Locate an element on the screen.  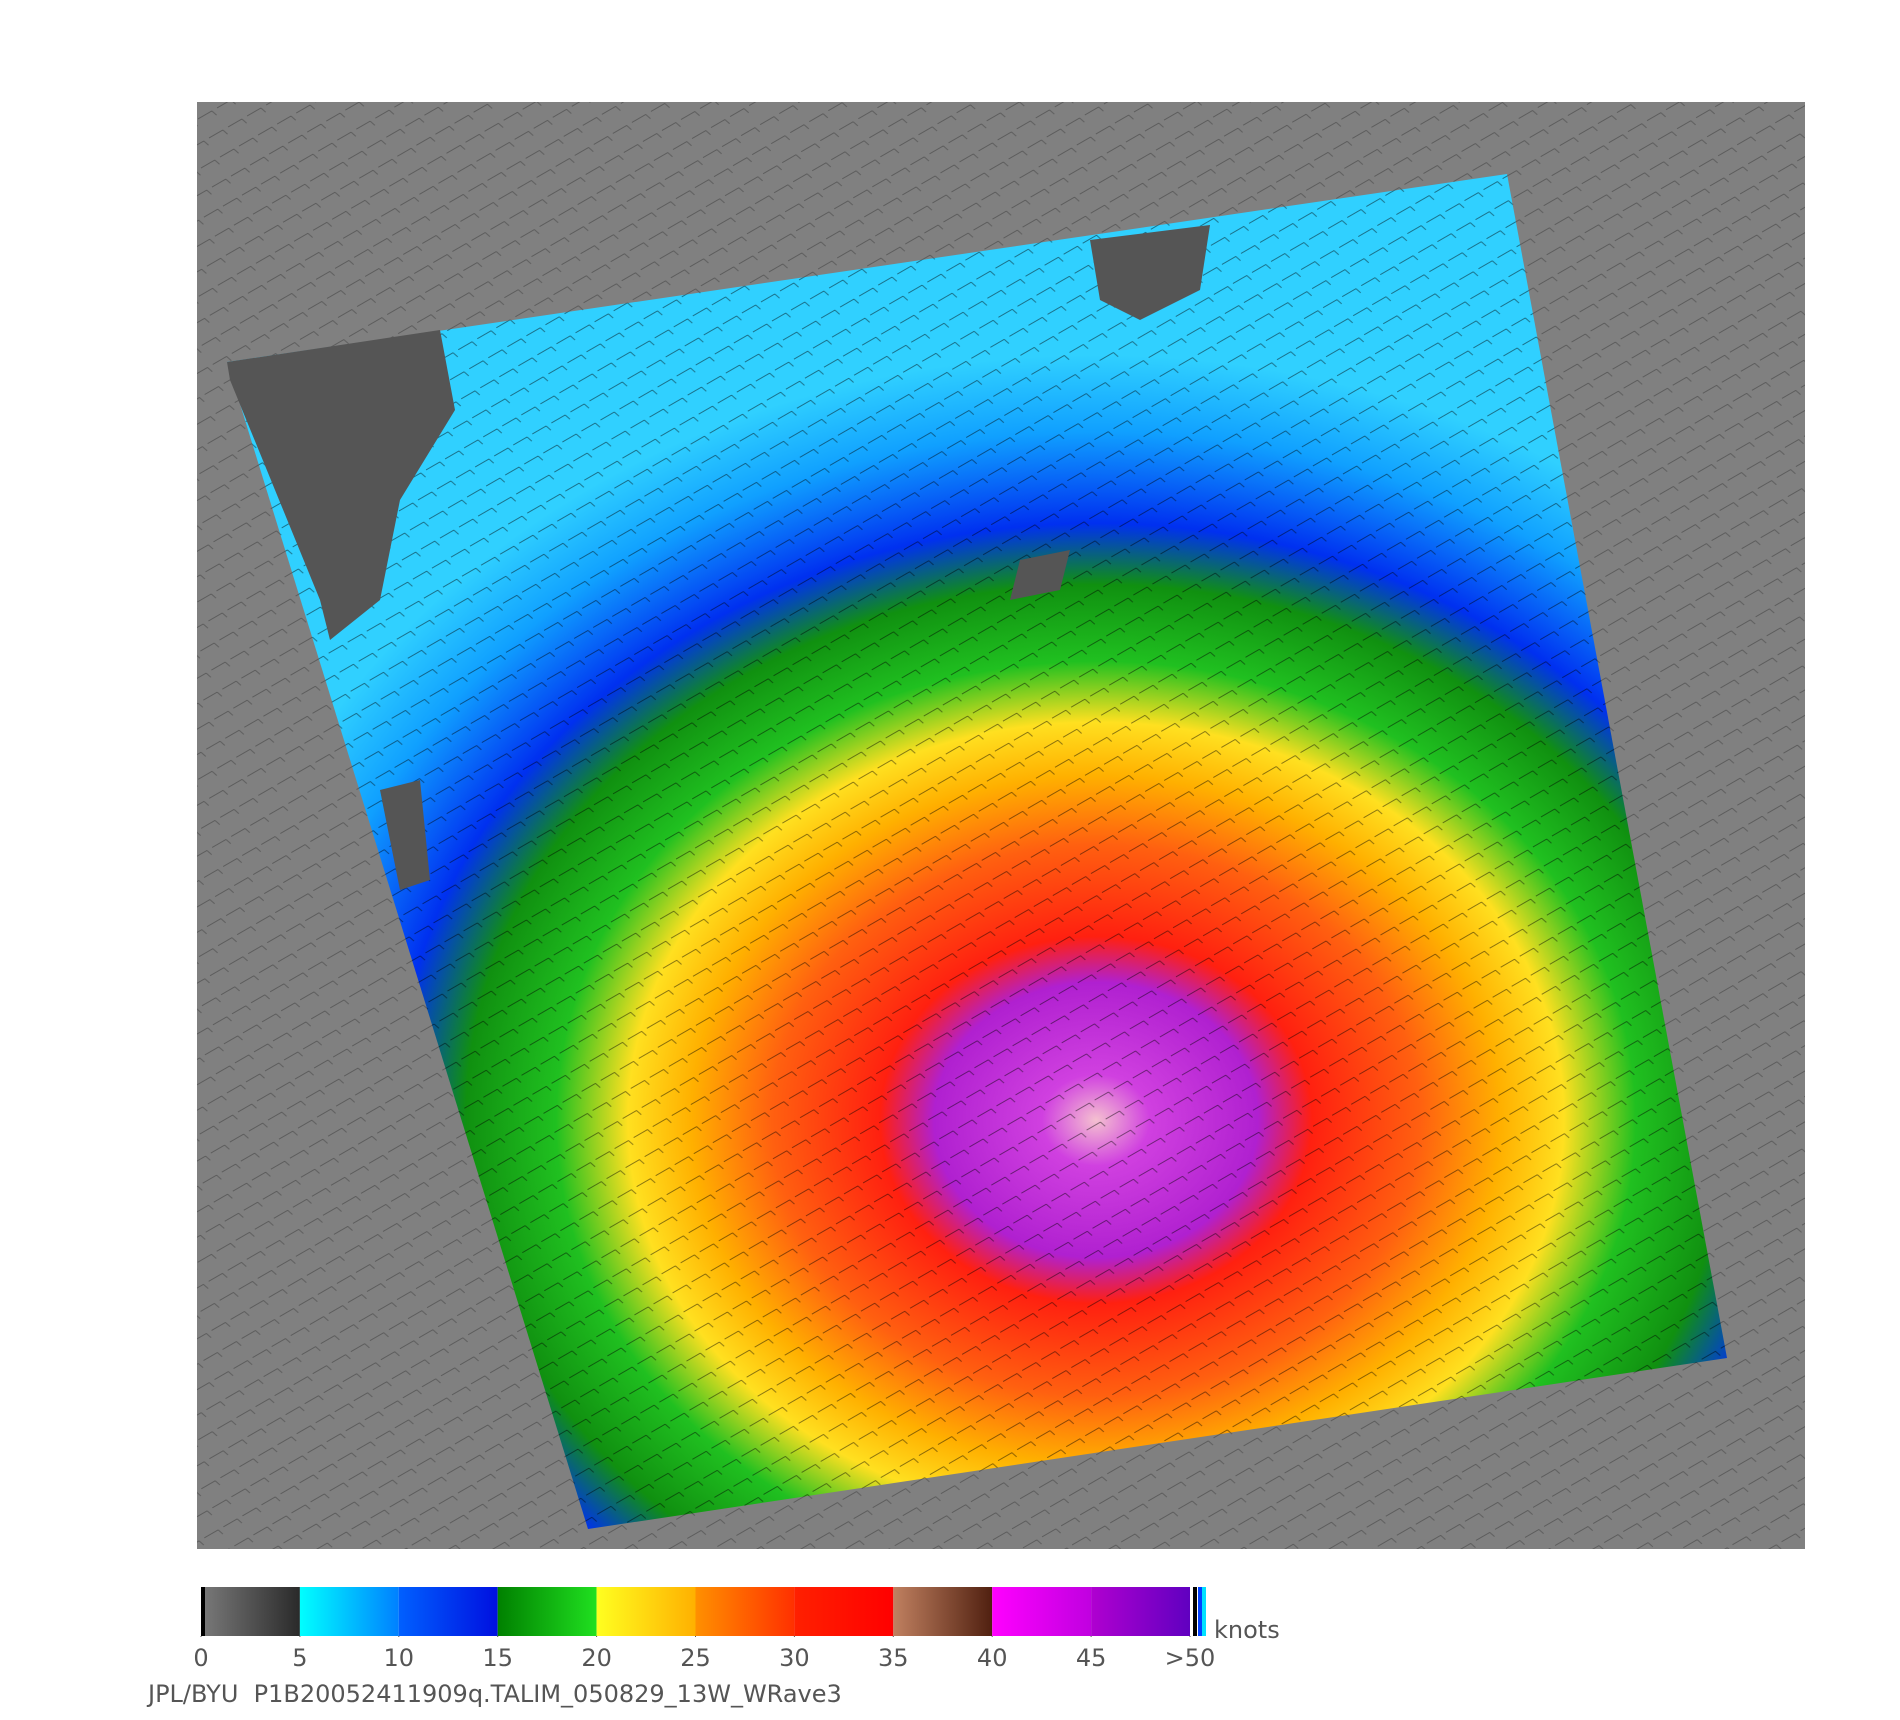
tick-label: 25 is located at coordinates (695, 1658).